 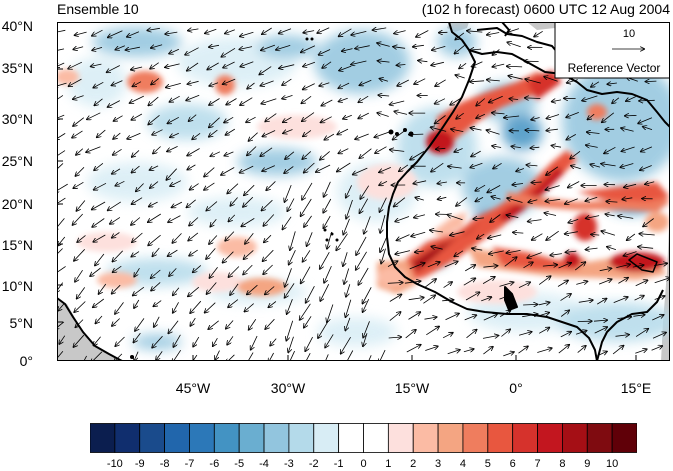 What do you see at coordinates (289, 464) in the screenshot?
I see `colorbar-label: -3` at bounding box center [289, 464].